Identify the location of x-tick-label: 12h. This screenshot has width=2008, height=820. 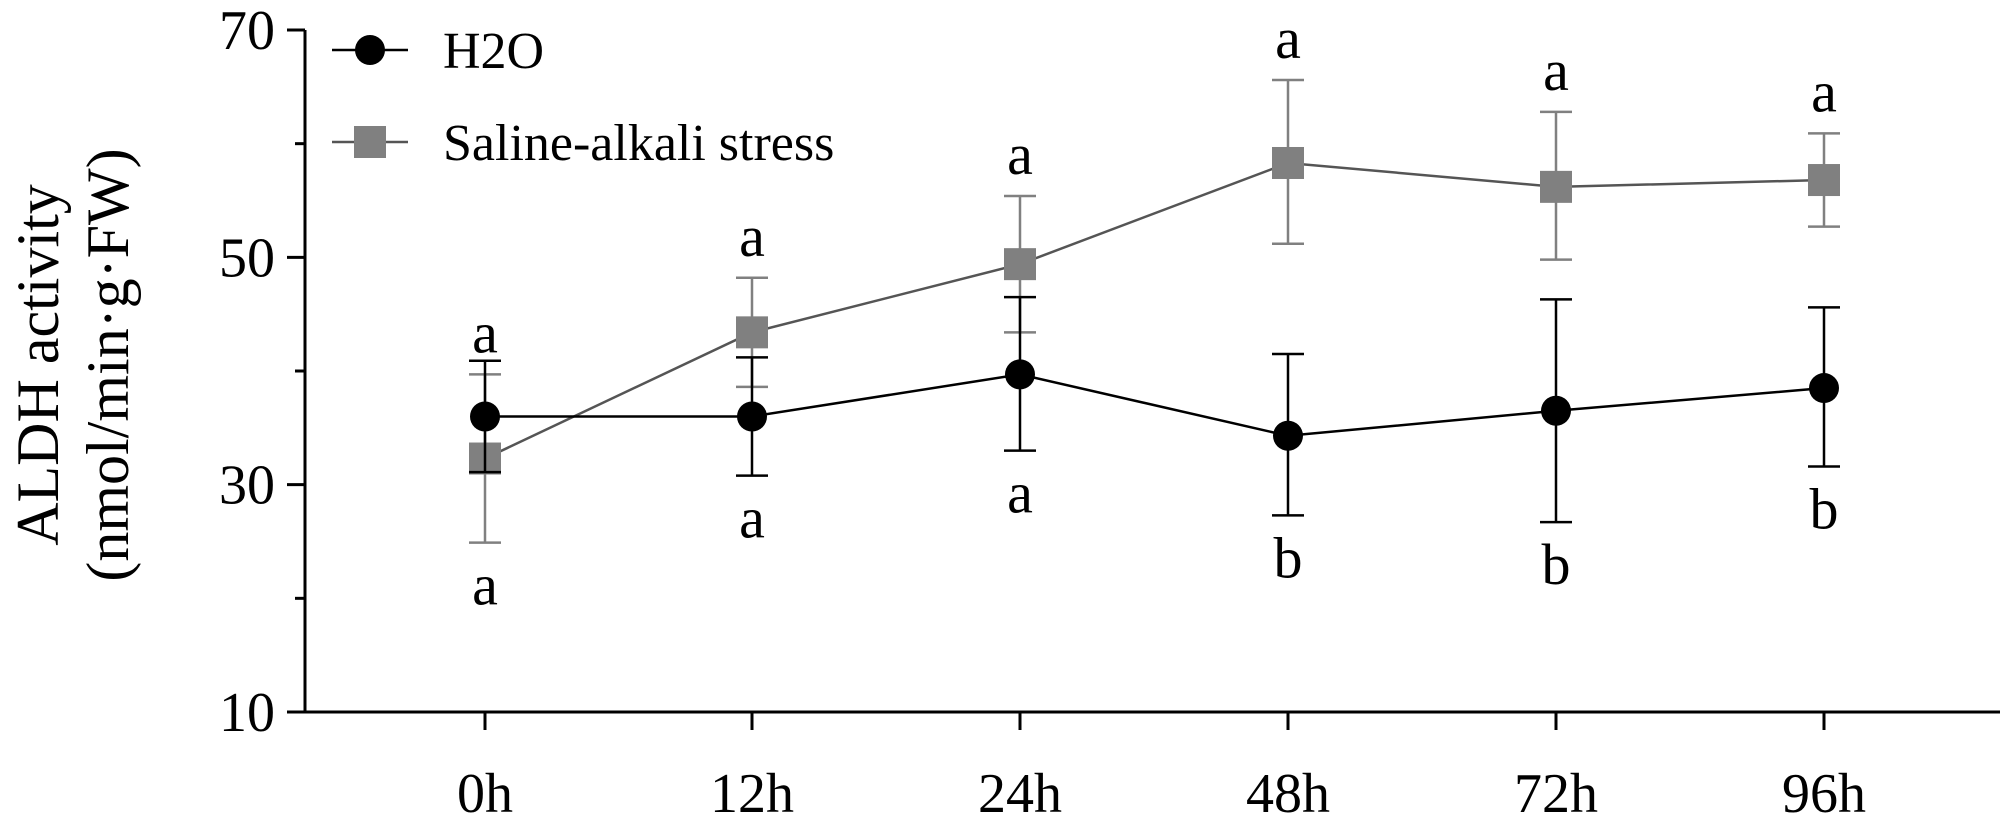
(752, 791).